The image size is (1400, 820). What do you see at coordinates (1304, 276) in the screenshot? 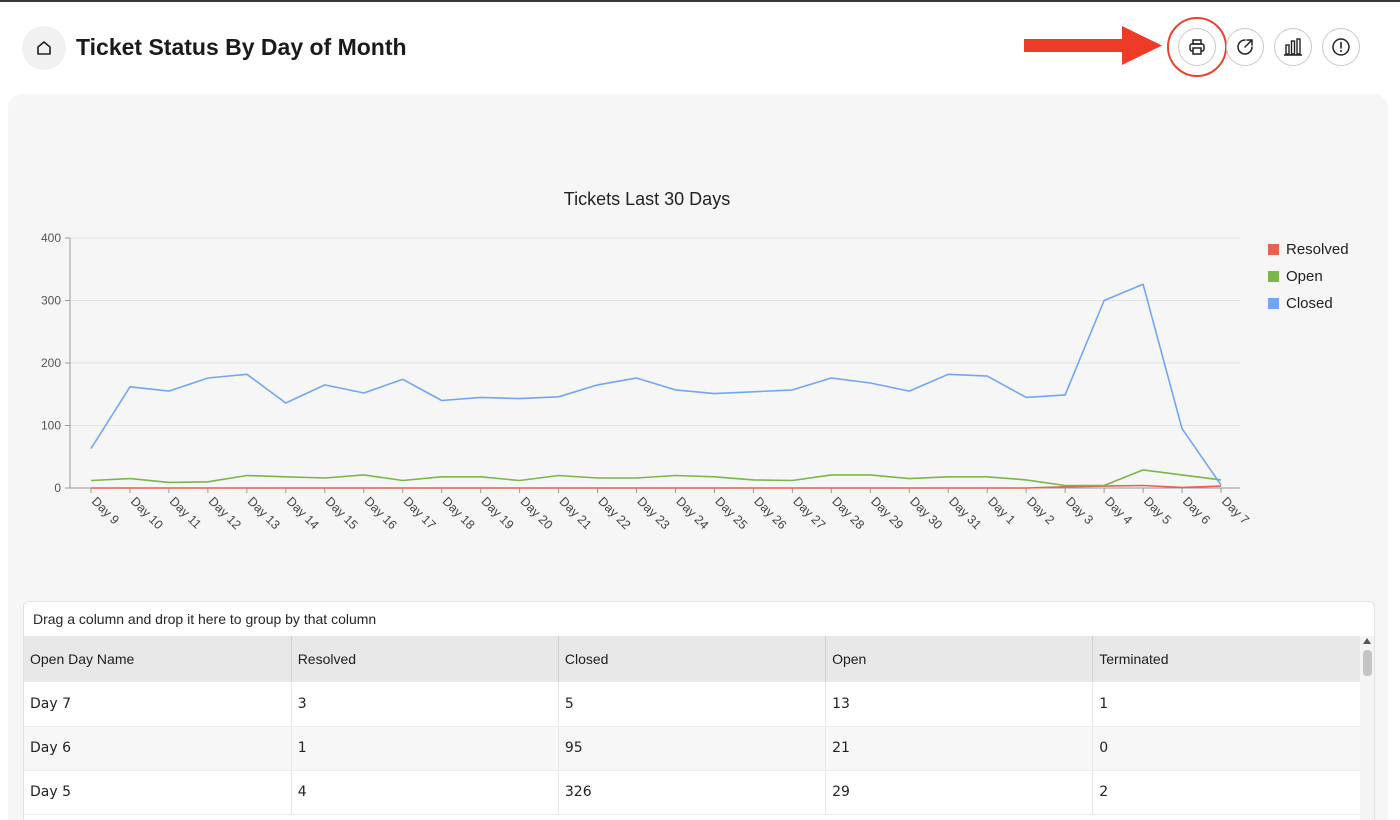
I see `legend-label-open: Open` at bounding box center [1304, 276].